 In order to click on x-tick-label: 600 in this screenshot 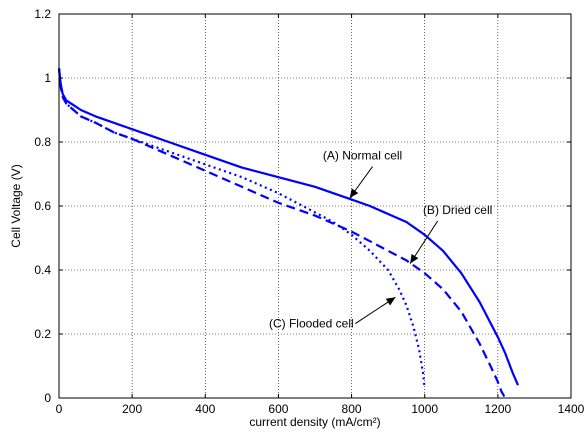, I will do `click(278, 409)`.